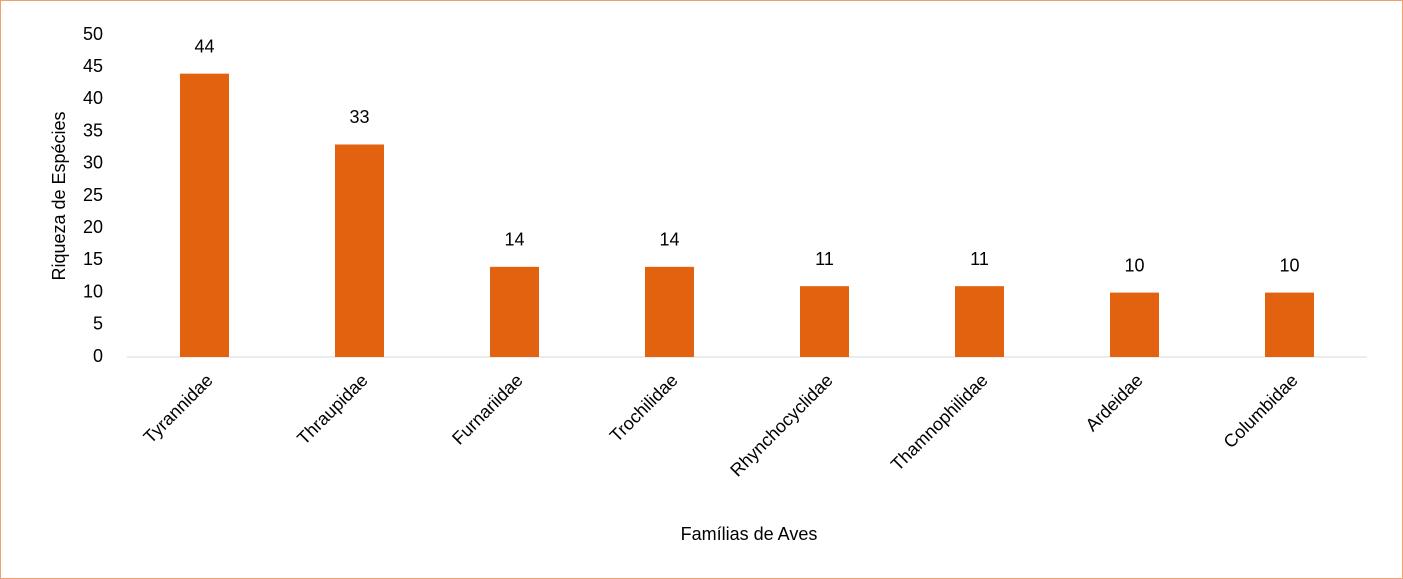  What do you see at coordinates (93, 227) in the screenshot?
I see `y-tick-label: 20` at bounding box center [93, 227].